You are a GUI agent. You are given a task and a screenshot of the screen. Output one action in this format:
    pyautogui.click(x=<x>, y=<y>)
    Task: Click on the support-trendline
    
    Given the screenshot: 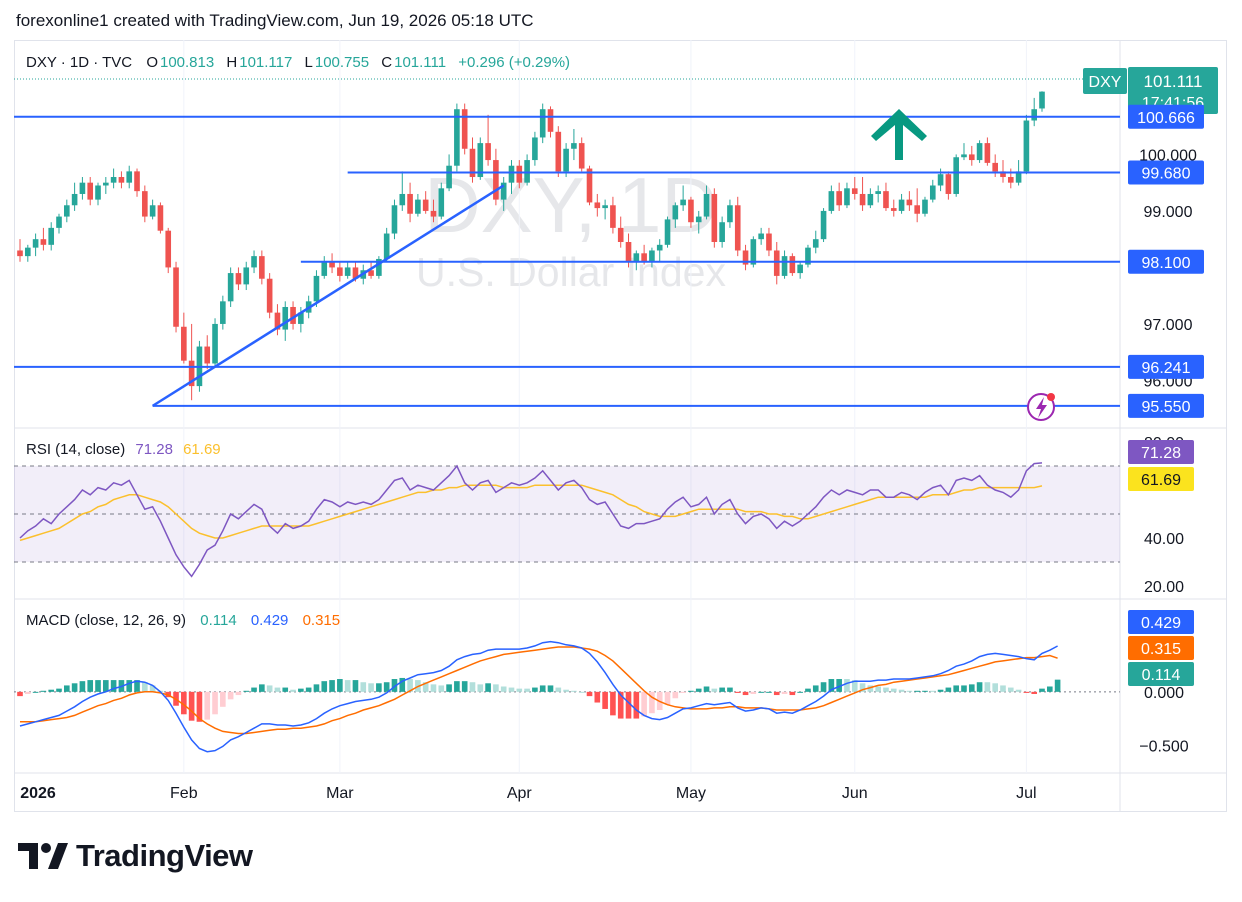 What is the action you would take?
    pyautogui.click(x=328, y=295)
    